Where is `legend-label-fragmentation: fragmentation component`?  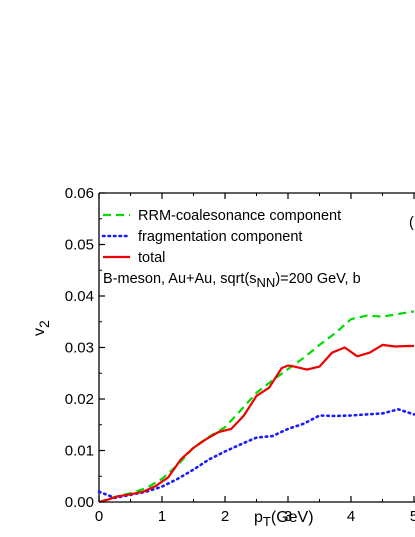 legend-label-fragmentation: fragmentation component is located at coordinates (220, 237).